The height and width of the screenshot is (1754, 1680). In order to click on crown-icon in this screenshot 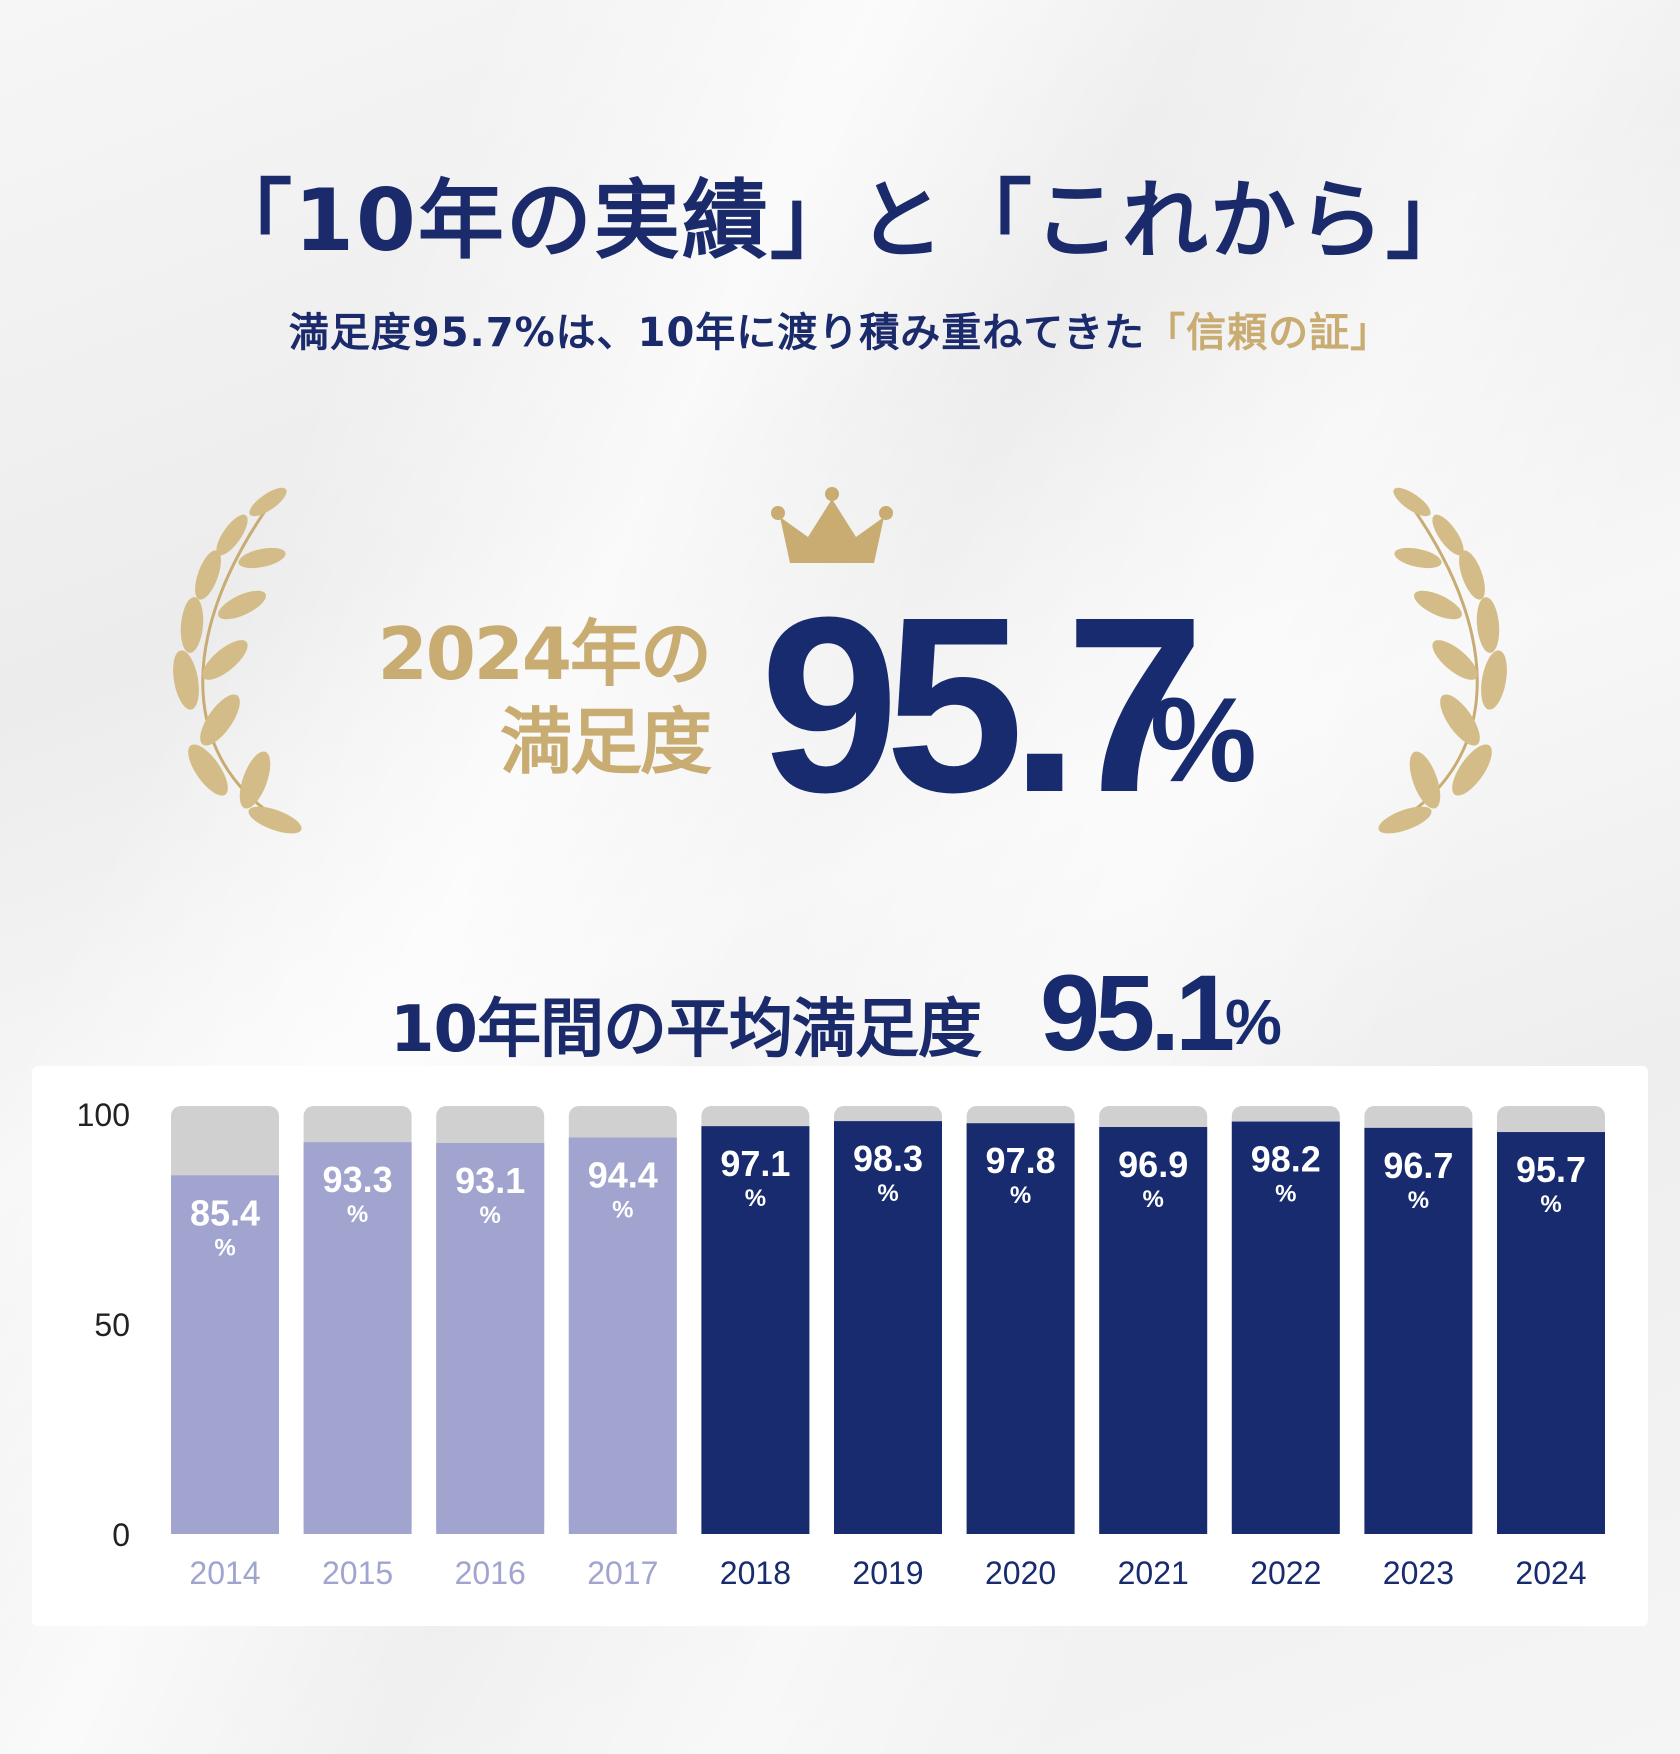, I will do `click(832, 525)`.